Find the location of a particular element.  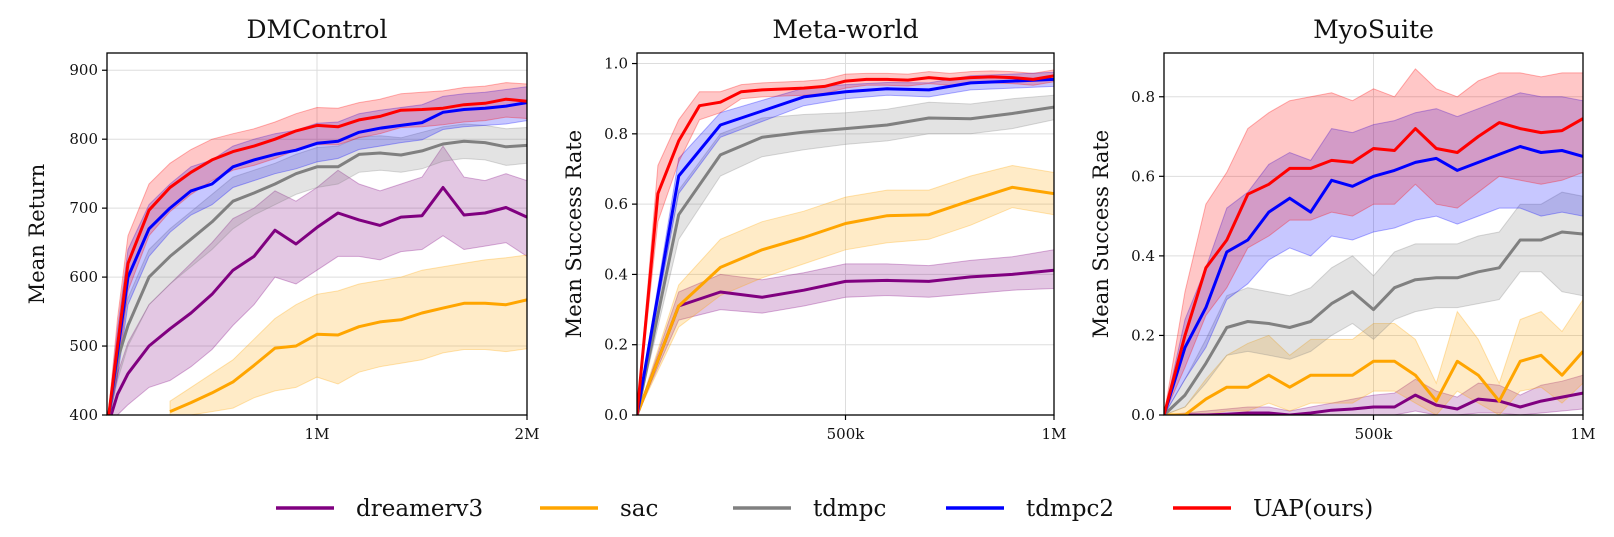

line-tdmpc2 is located at coordinates (1373, 280).